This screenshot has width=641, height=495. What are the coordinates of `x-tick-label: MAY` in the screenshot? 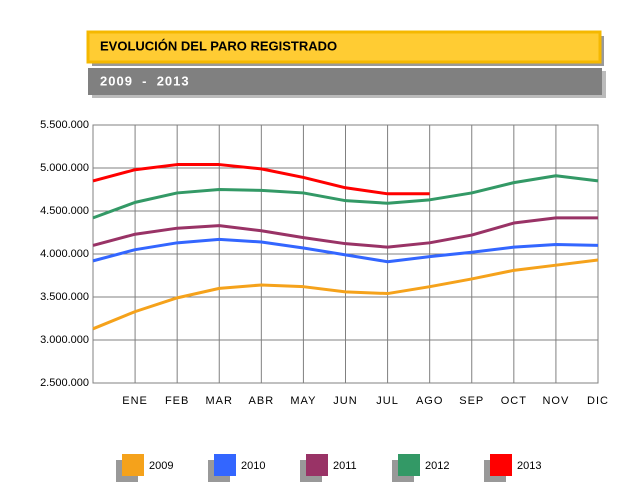 It's located at (303, 401).